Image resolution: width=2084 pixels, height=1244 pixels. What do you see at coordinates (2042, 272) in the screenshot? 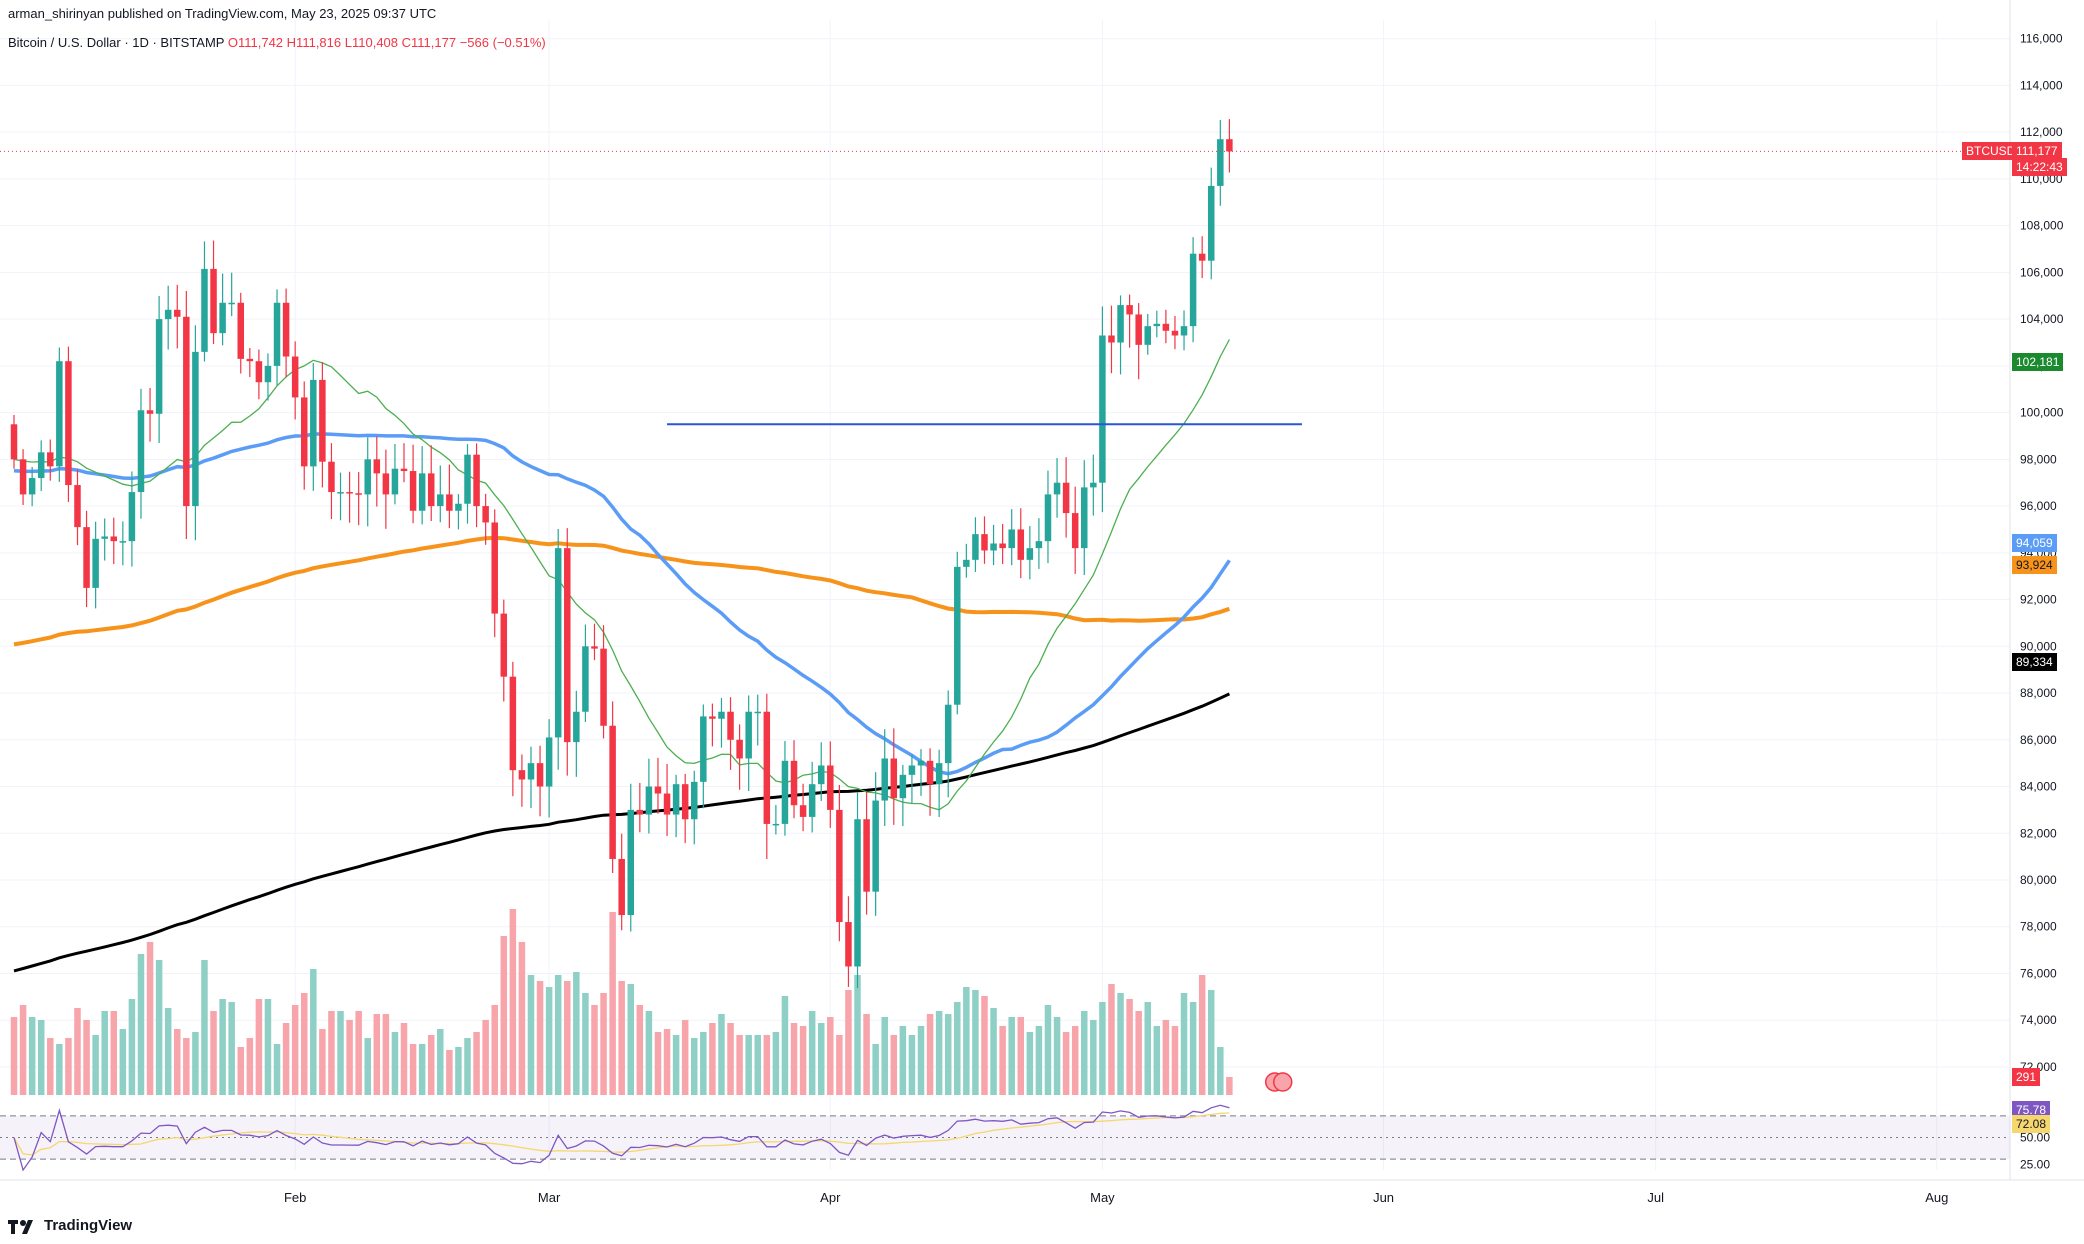
I see `price-tick-label: 106,000` at bounding box center [2042, 272].